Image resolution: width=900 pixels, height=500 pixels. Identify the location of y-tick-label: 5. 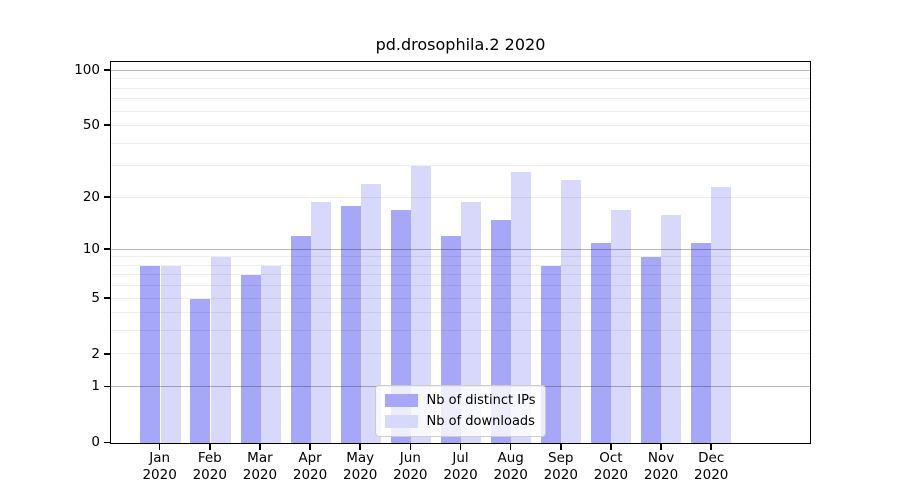
(95, 297).